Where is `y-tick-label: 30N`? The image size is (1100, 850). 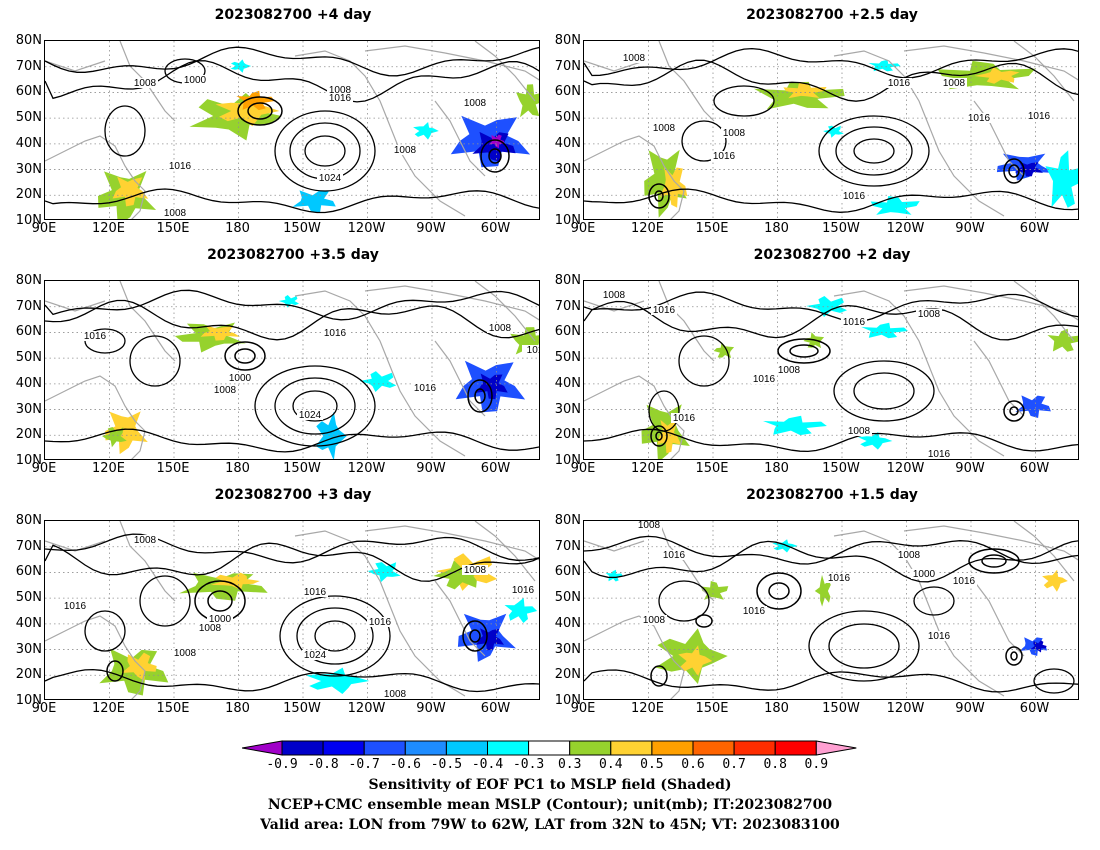 y-tick-label: 30N is located at coordinates (28, 649).